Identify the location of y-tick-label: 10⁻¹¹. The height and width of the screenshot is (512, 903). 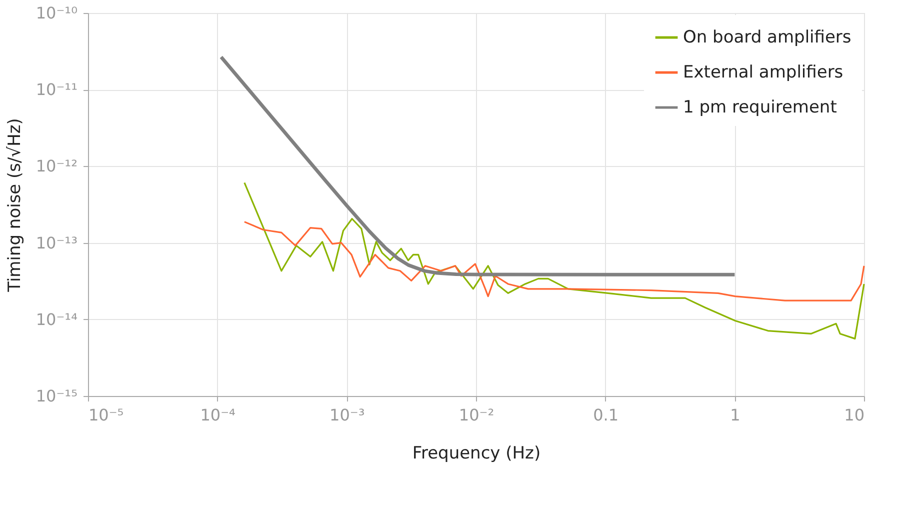
(57, 90).